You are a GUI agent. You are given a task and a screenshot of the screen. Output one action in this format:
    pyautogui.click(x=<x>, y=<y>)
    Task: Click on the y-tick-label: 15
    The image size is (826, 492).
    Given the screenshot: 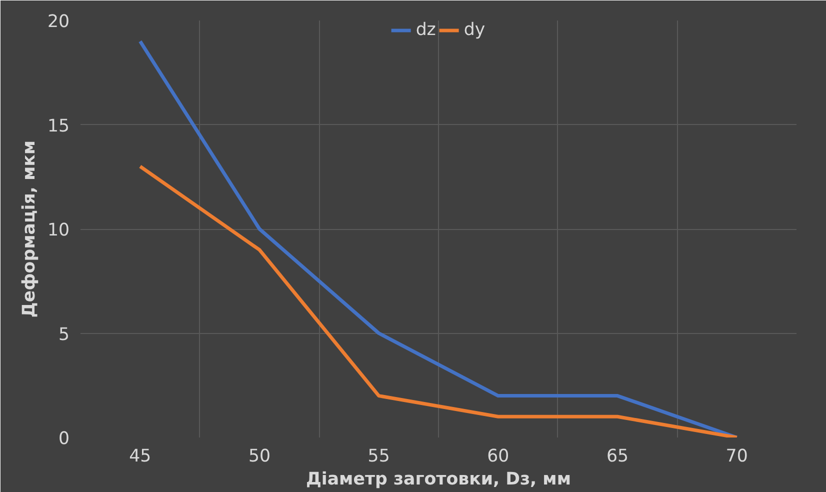 What is the action you would take?
    pyautogui.click(x=58, y=126)
    